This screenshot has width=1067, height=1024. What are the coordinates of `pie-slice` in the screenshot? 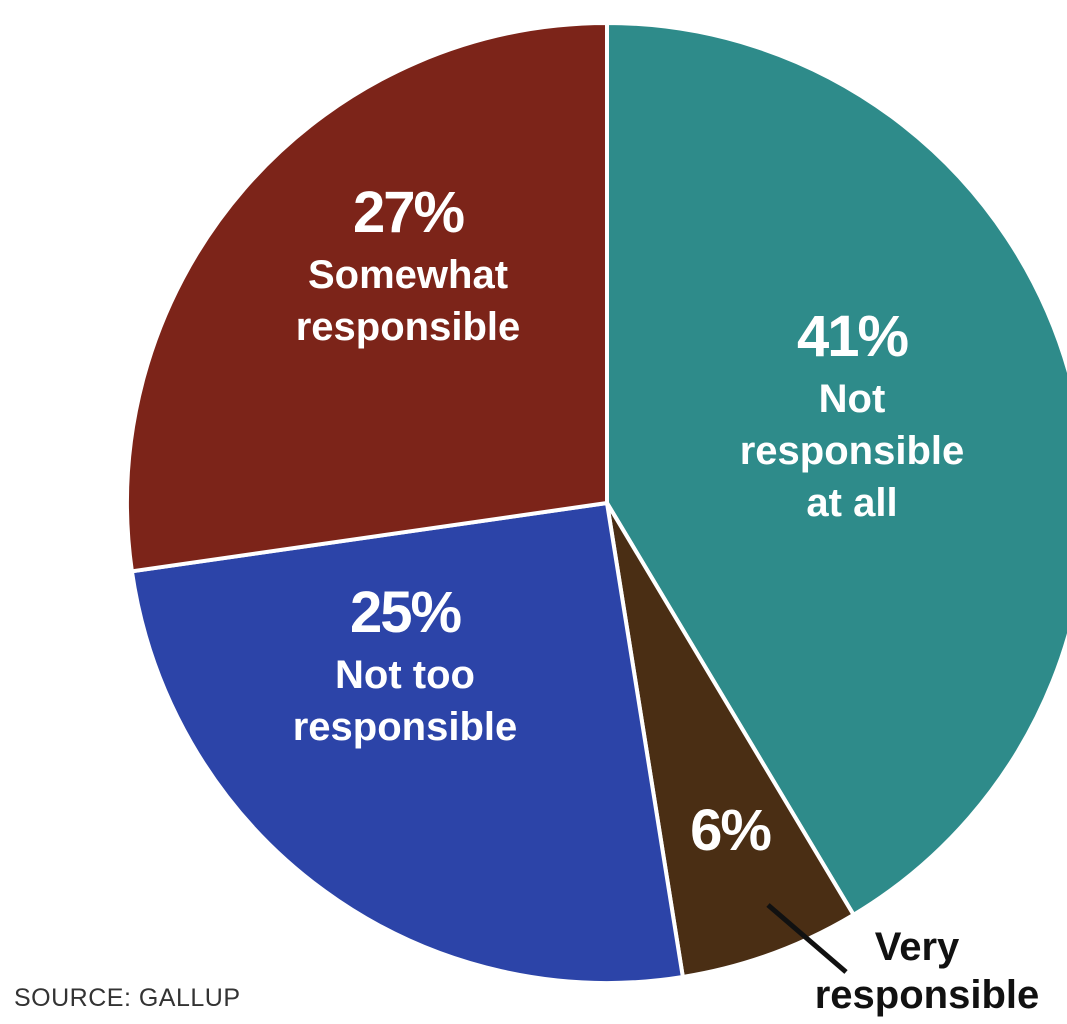 It's located at (730, 740).